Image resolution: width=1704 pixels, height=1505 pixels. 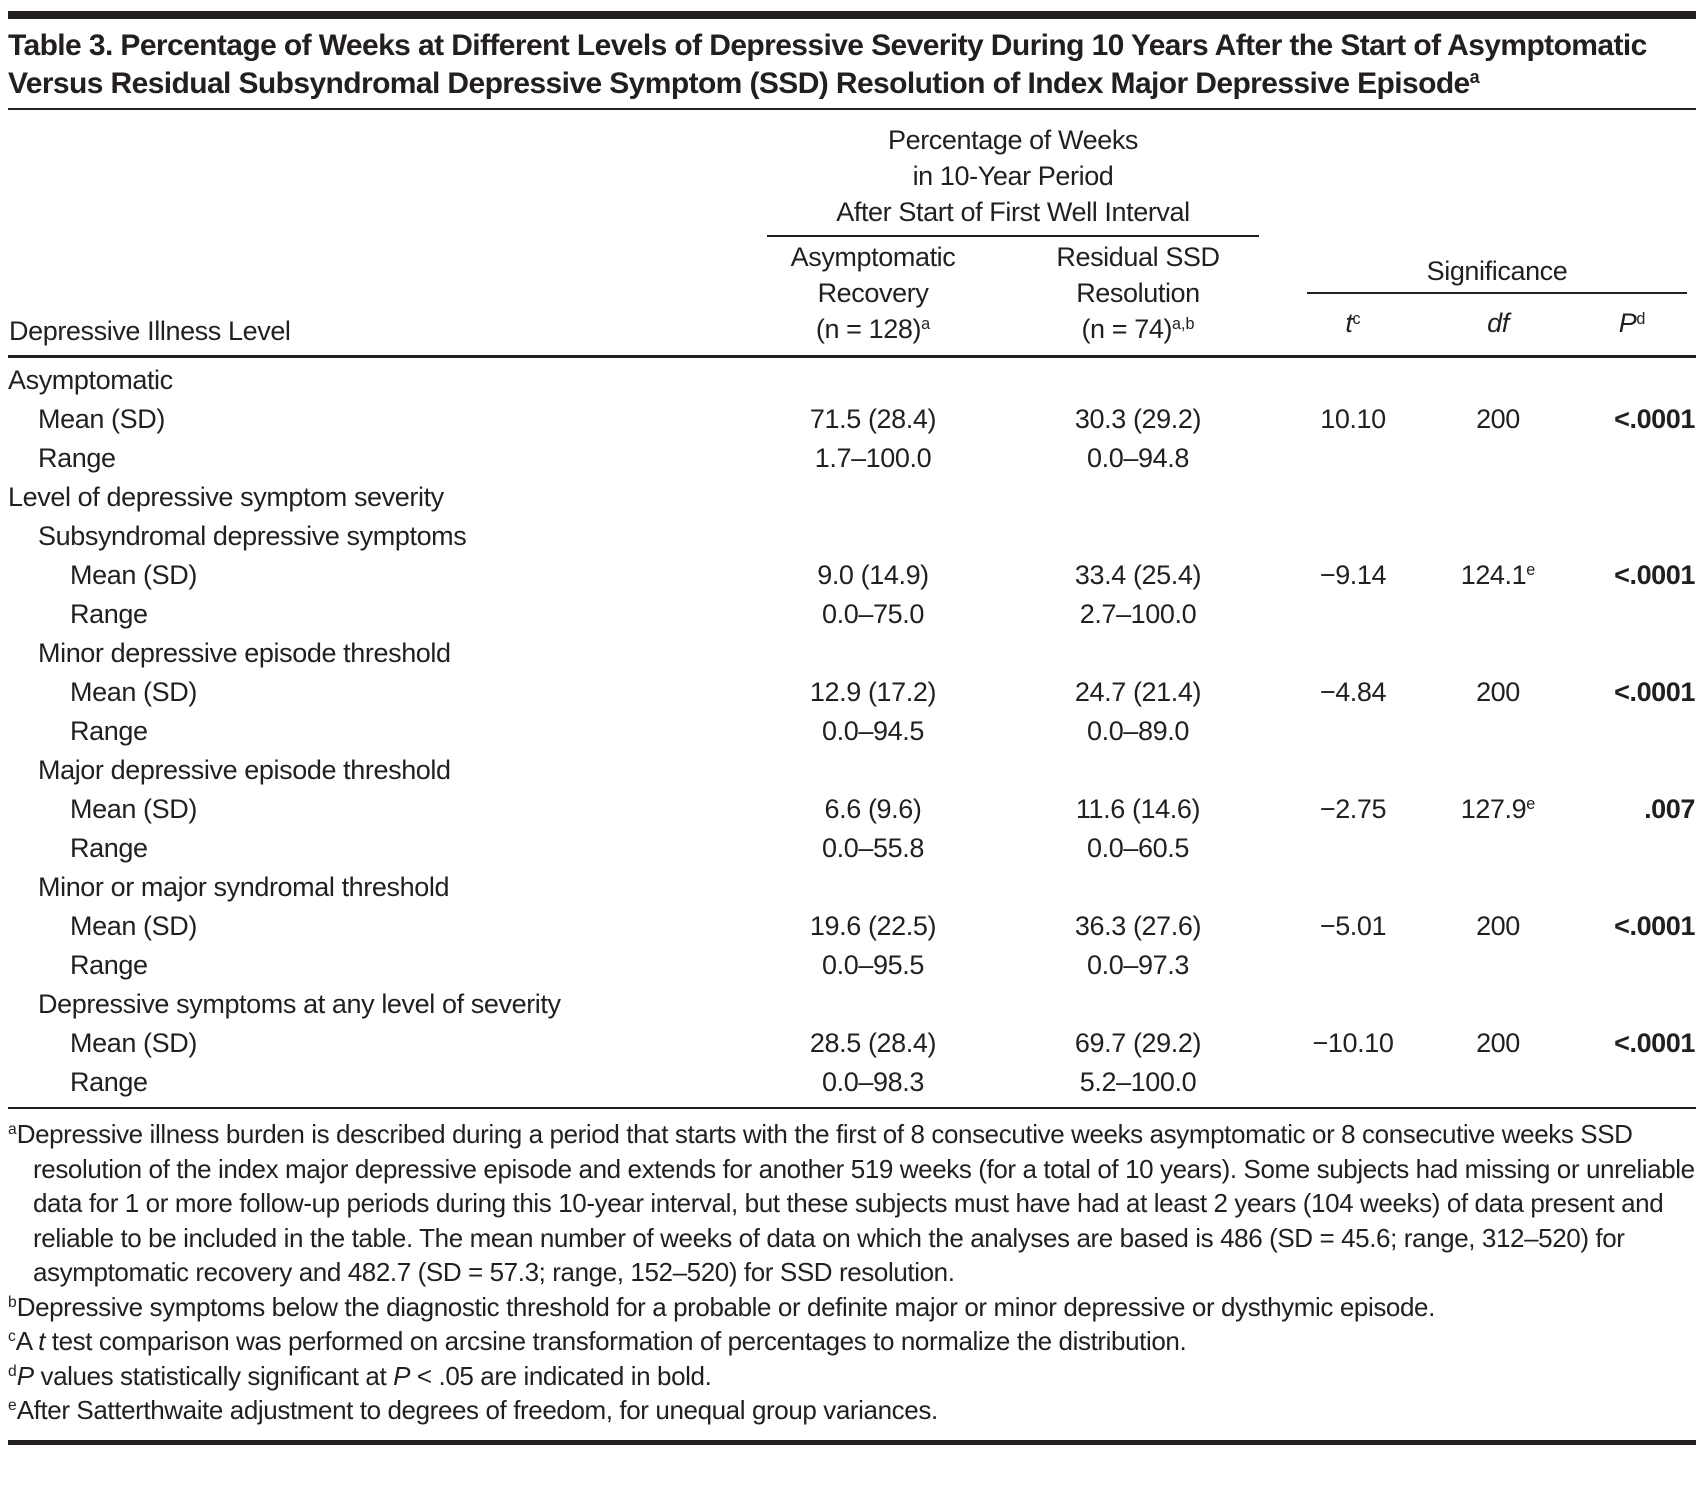 I want to click on value-residual-ssd: 11.6 (14.6), so click(x=1138, y=809).